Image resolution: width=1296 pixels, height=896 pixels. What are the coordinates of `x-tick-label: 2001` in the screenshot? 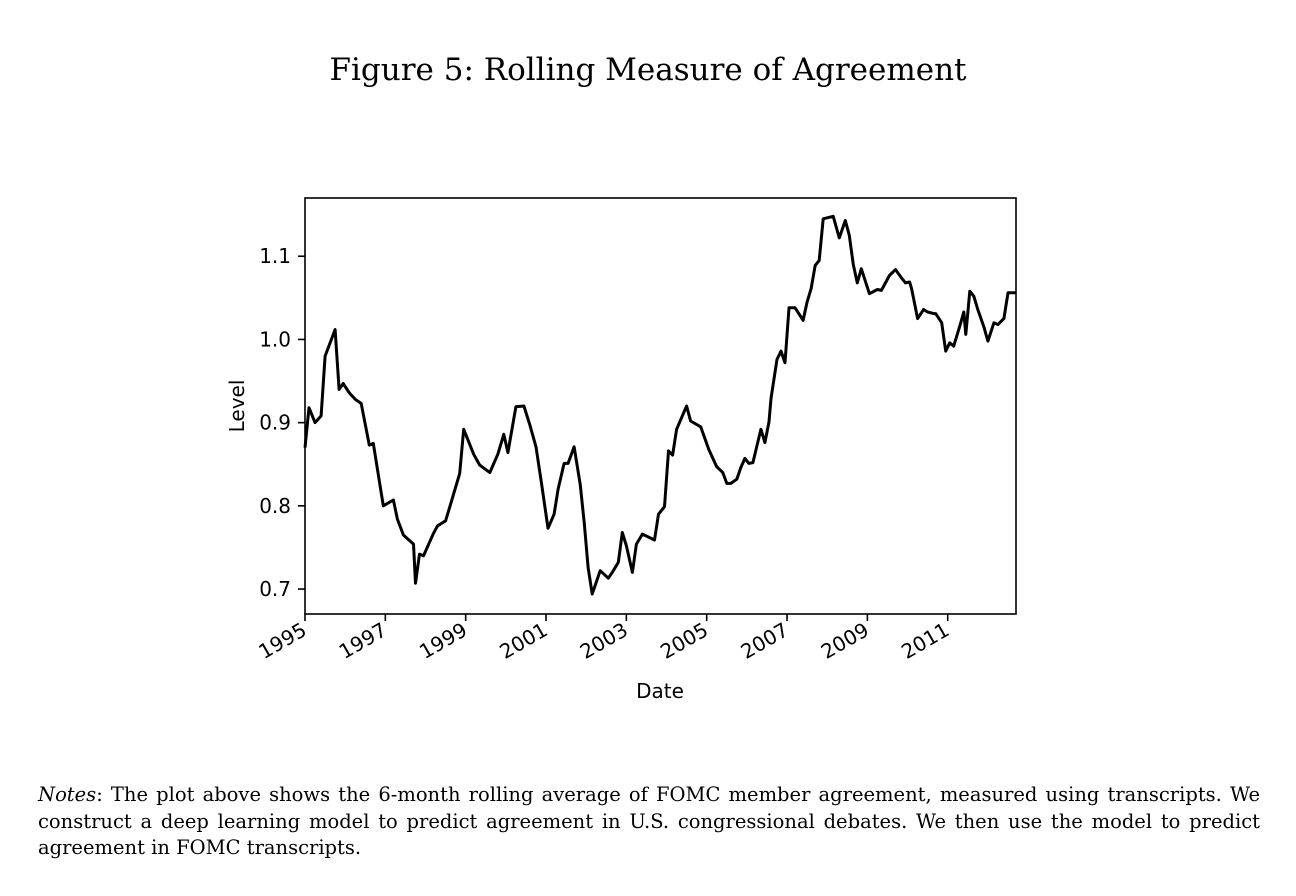 It's located at (523, 641).